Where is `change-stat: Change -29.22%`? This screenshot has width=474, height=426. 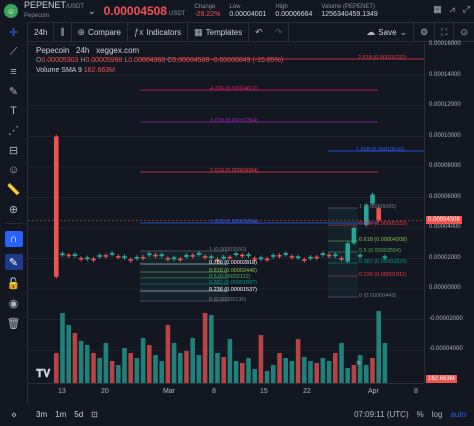
change-stat: Change -29.22% is located at coordinates (207, 11).